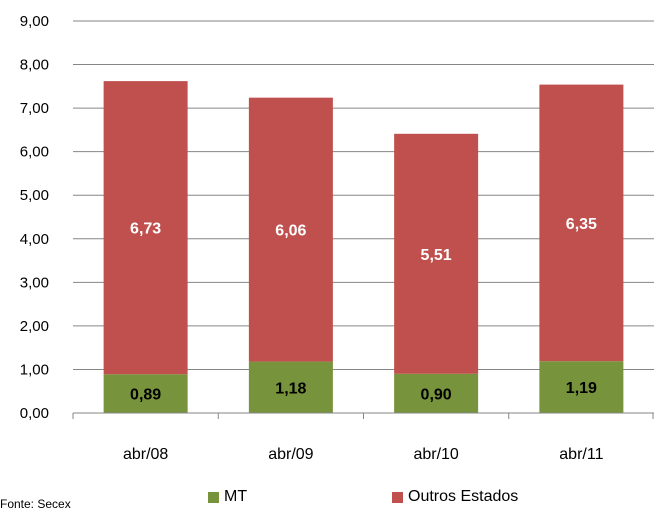  What do you see at coordinates (34, 326) in the screenshot?
I see `y-tick-label: 2,00` at bounding box center [34, 326].